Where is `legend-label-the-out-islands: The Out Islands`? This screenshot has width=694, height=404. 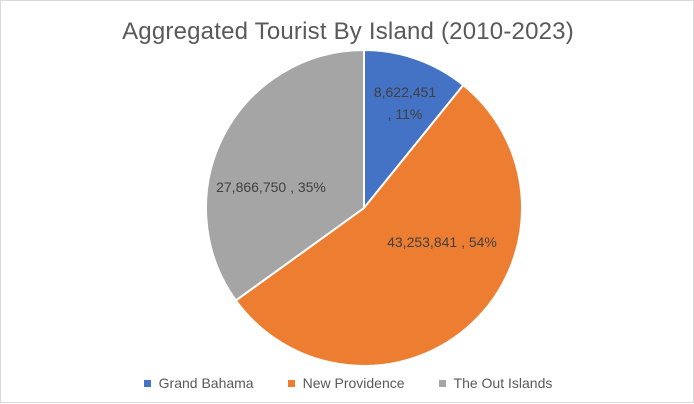
legend-label-the-out-islands: The Out Islands is located at coordinates (503, 383).